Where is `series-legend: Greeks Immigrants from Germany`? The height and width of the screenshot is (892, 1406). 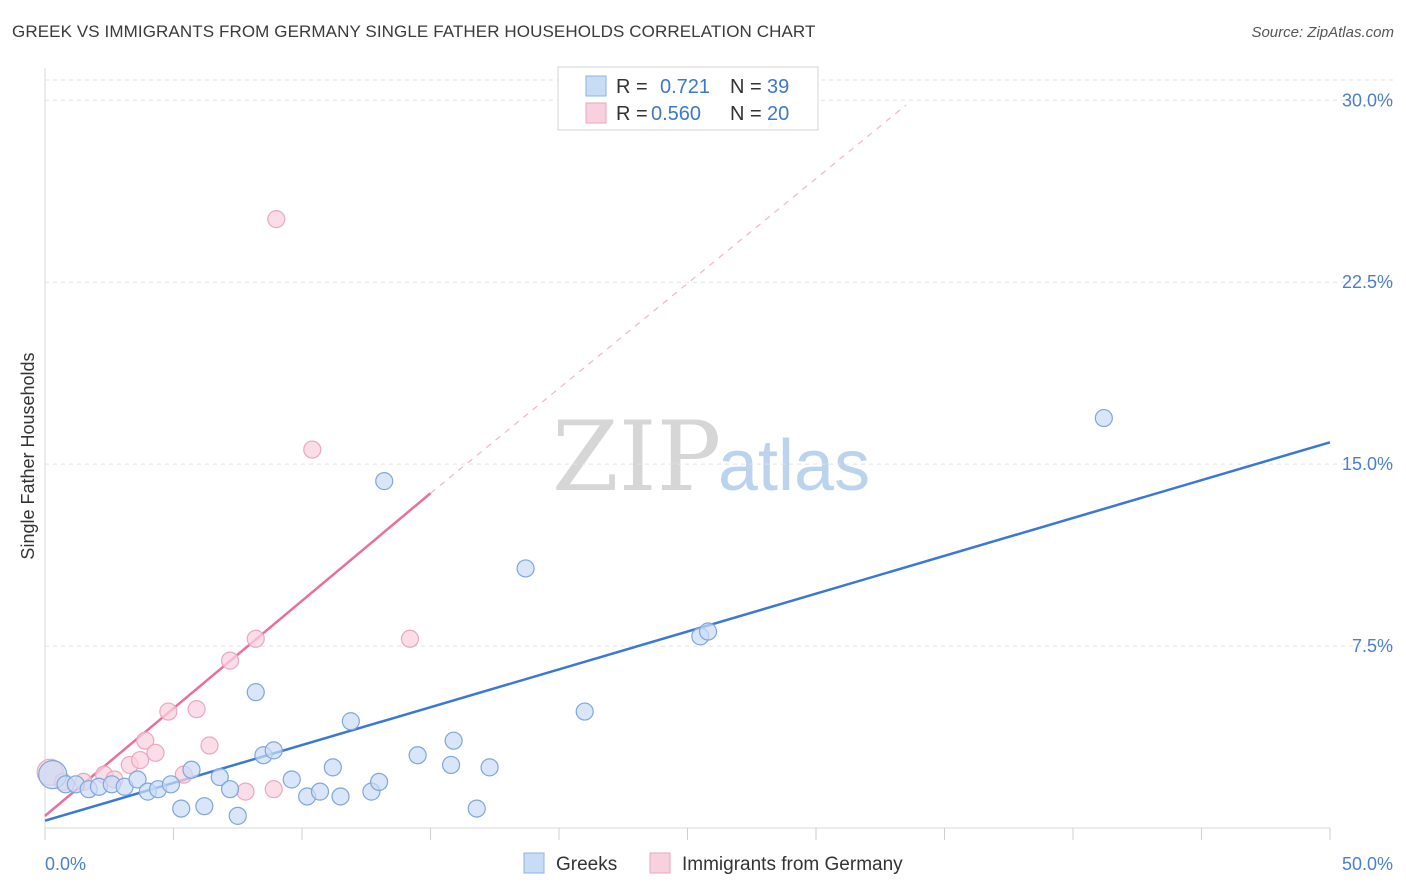 series-legend: Greeks Immigrants from Germany is located at coordinates (713, 863).